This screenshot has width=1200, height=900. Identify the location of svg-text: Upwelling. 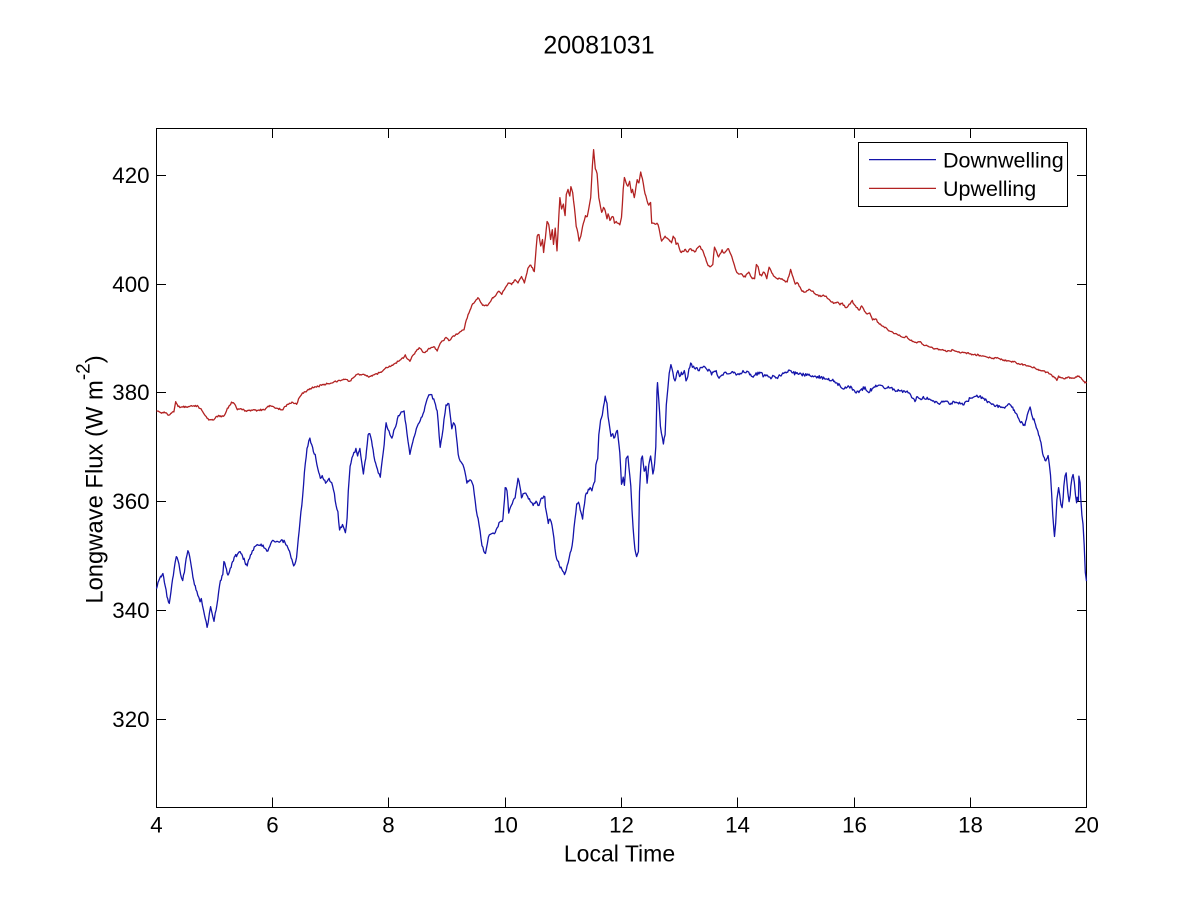
(989, 189).